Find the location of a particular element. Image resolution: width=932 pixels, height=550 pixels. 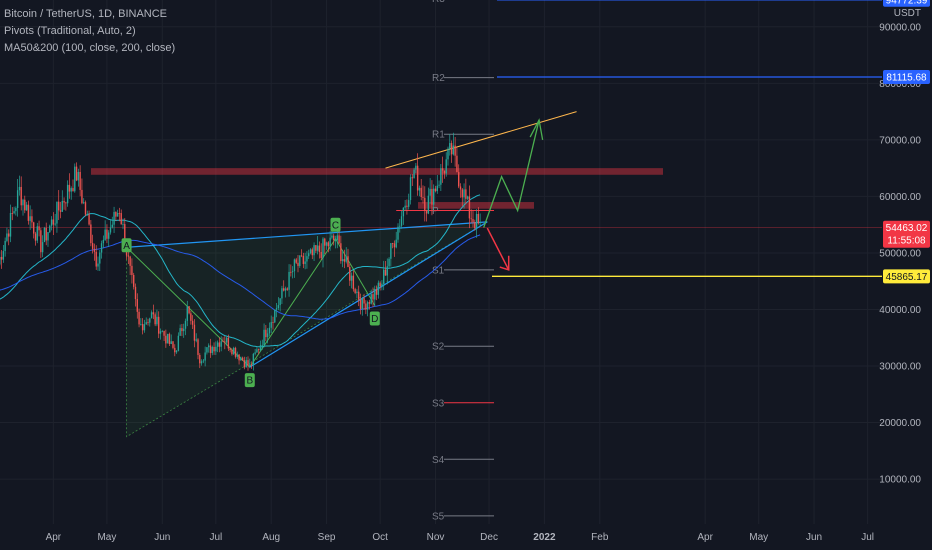

price-tick-label: 30000.00 is located at coordinates (900, 367).